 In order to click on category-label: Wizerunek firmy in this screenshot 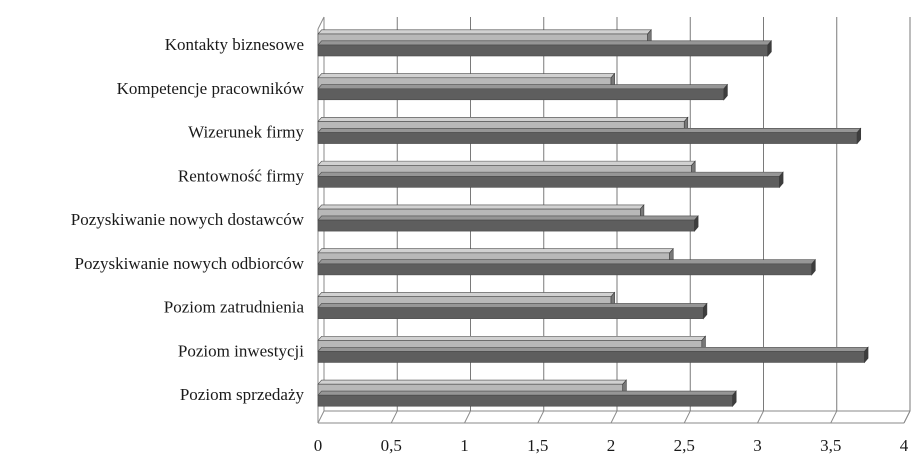, I will do `click(246, 132)`.